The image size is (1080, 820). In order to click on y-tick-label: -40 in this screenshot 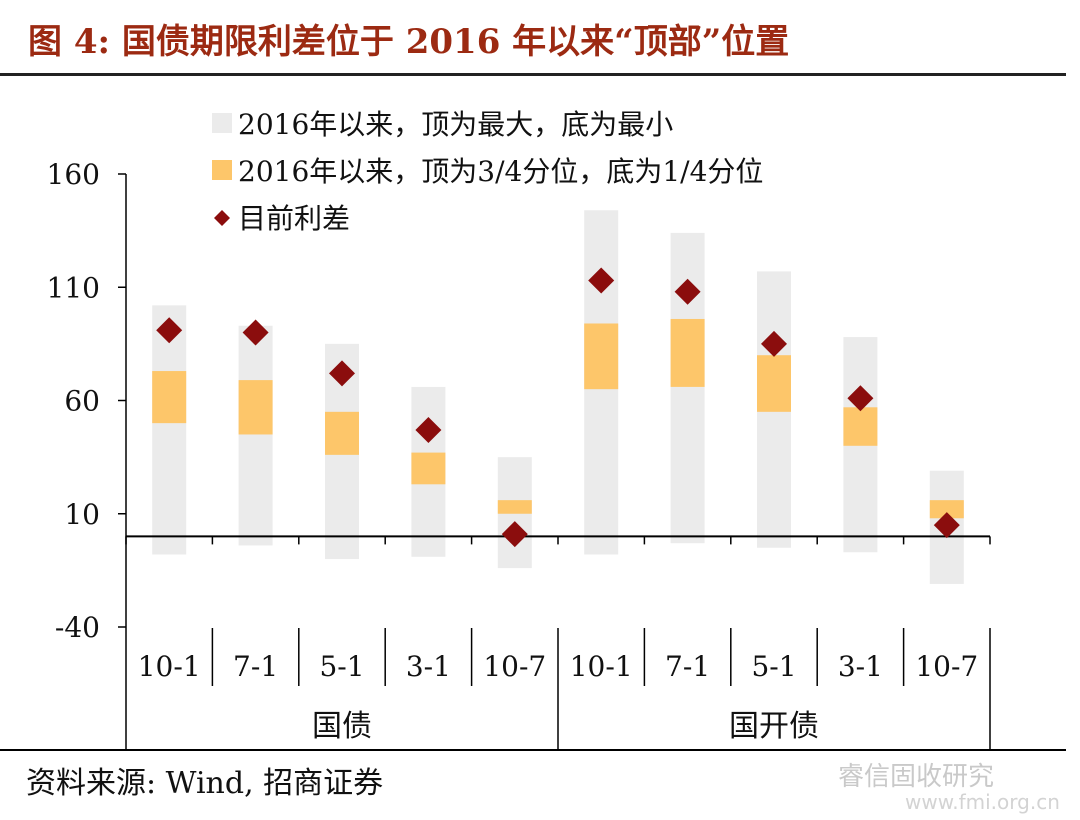, I will do `click(77, 627)`.